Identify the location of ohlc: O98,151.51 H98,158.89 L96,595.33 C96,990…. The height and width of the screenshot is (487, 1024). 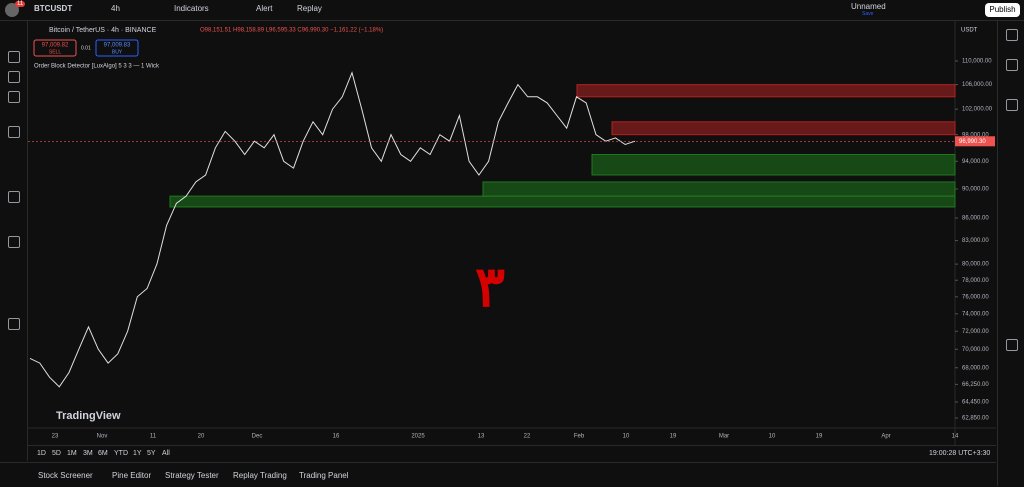
(291, 31).